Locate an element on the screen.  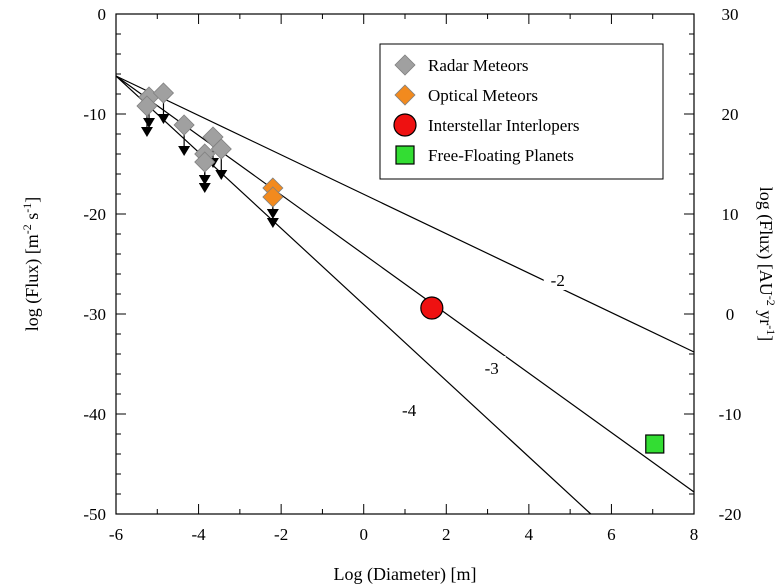
legend-radar-meteors-label: Radar Meteors is located at coordinates (478, 65).